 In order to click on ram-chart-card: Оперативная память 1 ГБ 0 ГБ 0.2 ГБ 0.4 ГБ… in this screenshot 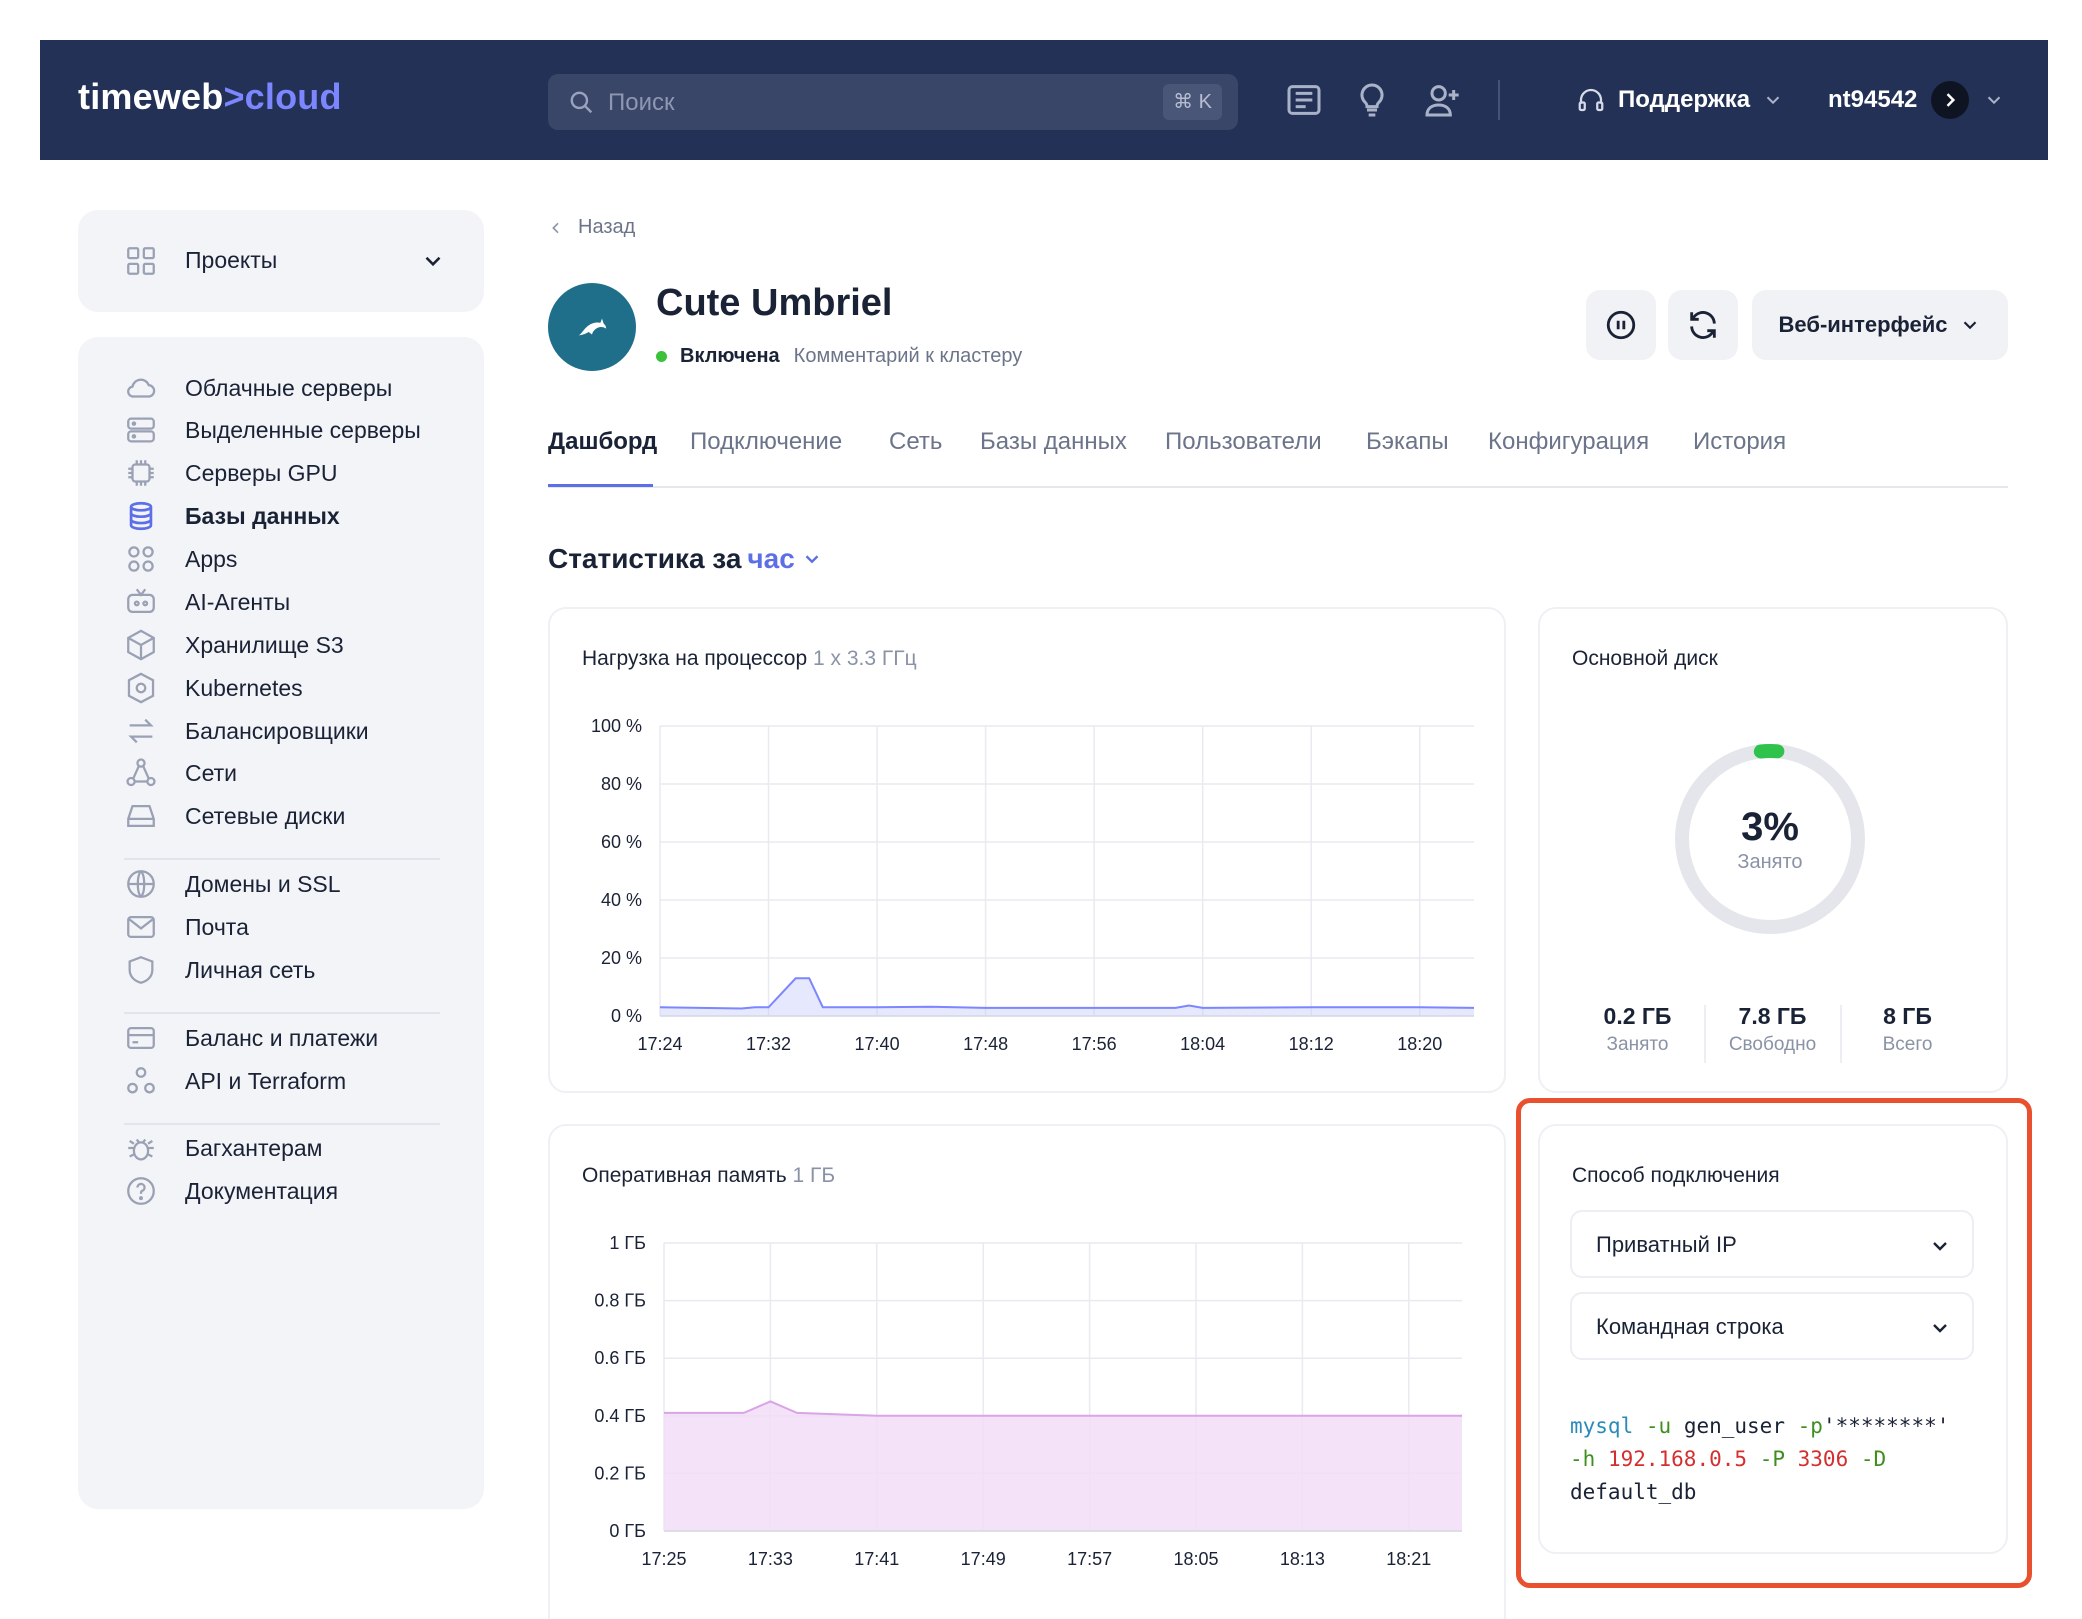, I will do `click(1027, 1371)`.